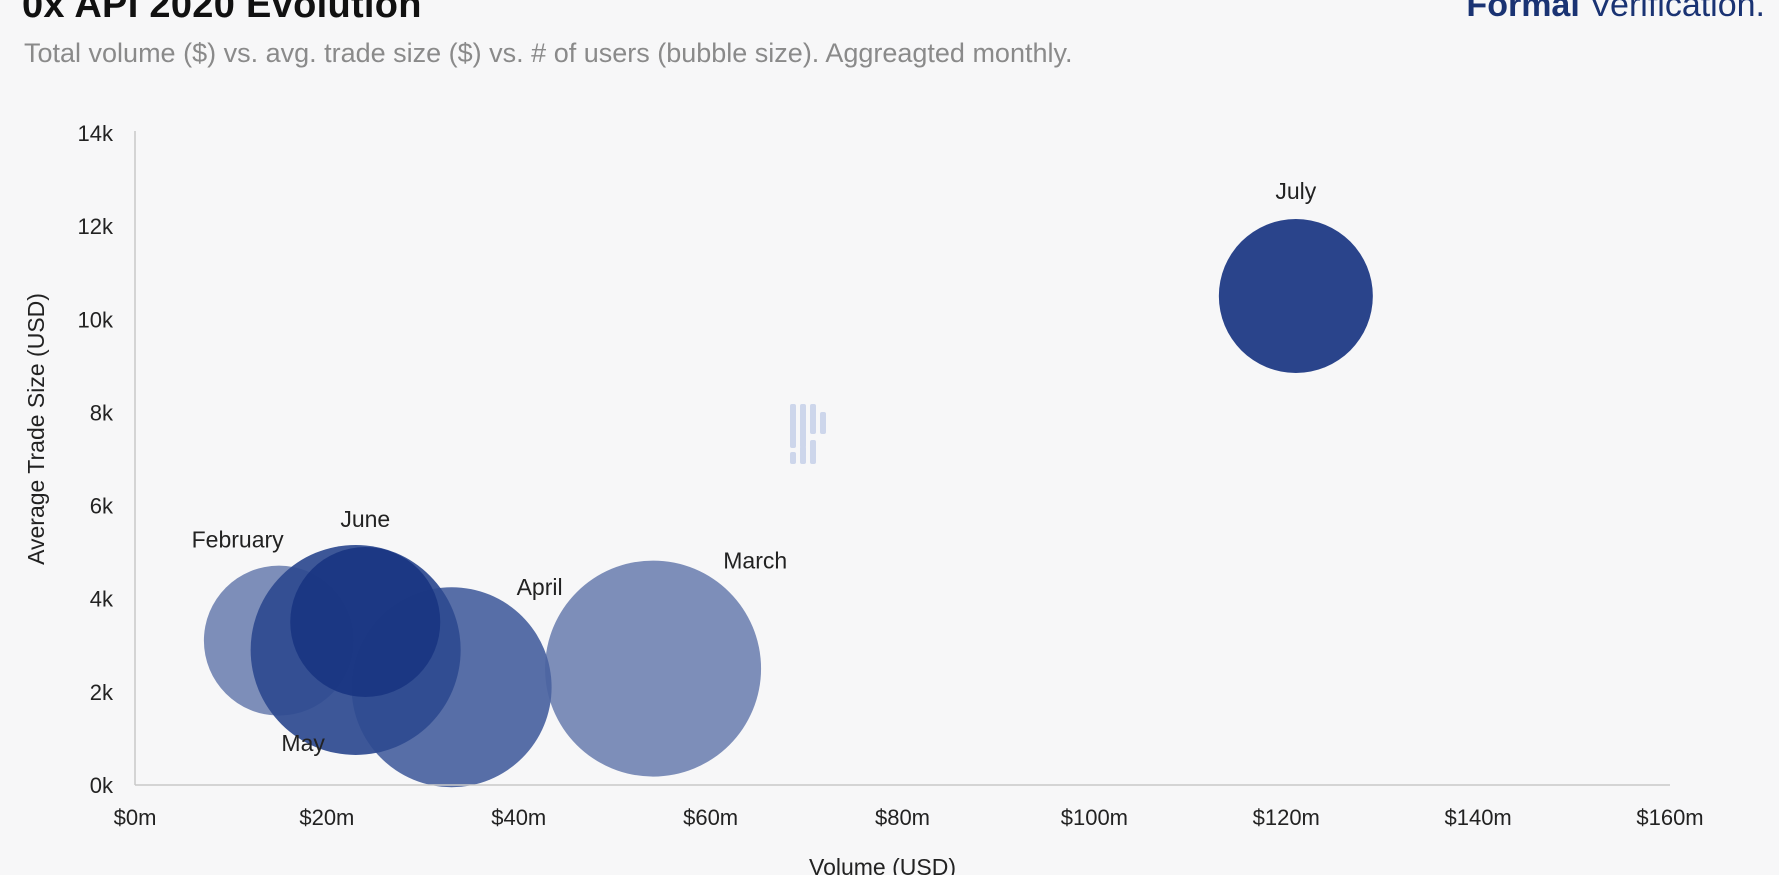  I want to click on bubble-june, so click(365, 622).